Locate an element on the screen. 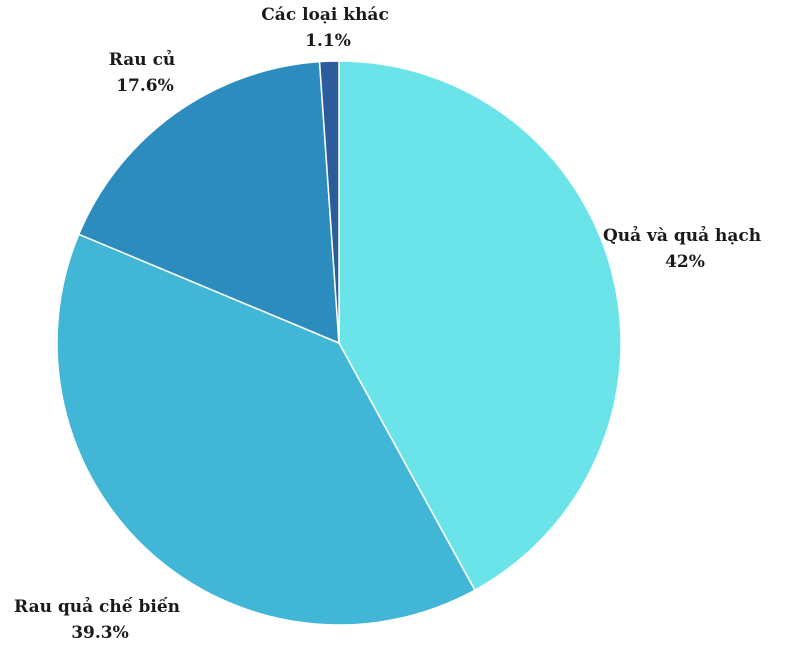  slice-label-rau-cu: Rau củ 17.6% is located at coordinates (145, 73).